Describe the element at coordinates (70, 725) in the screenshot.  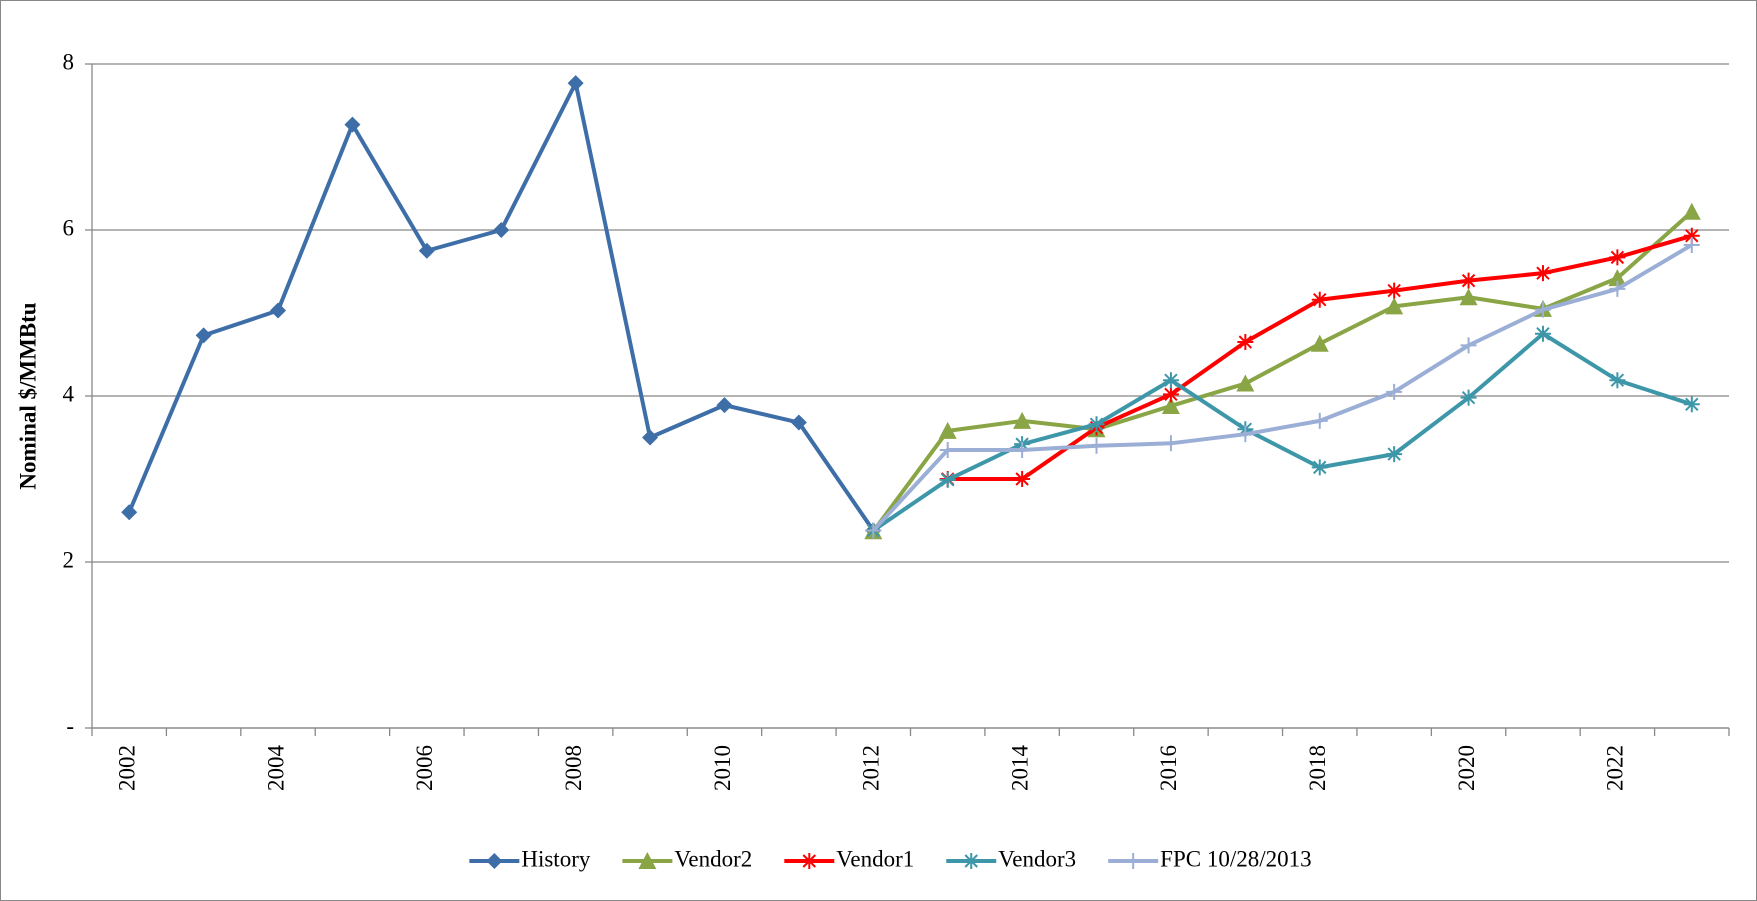
I see `y-tick-label: -` at that location.